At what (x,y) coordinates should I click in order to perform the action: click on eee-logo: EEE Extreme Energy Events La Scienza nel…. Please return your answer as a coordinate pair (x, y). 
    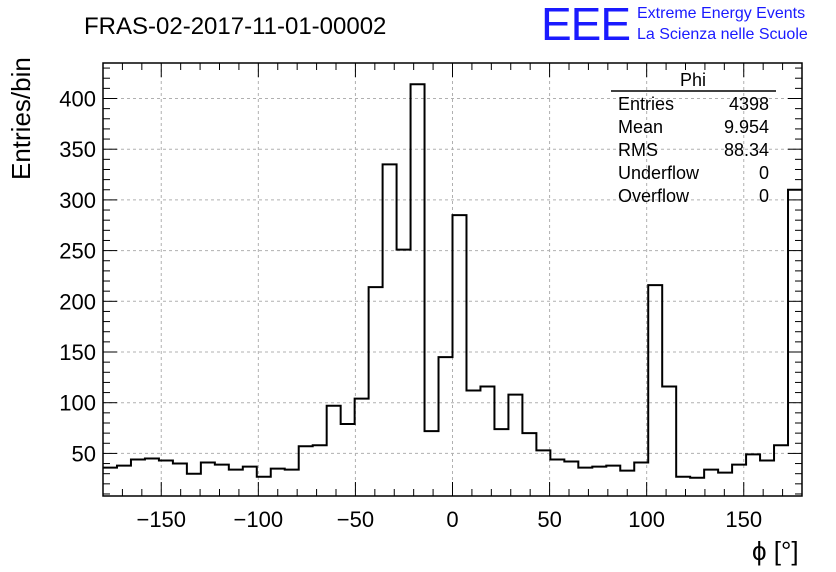
    Looking at the image, I should click on (674, 25).